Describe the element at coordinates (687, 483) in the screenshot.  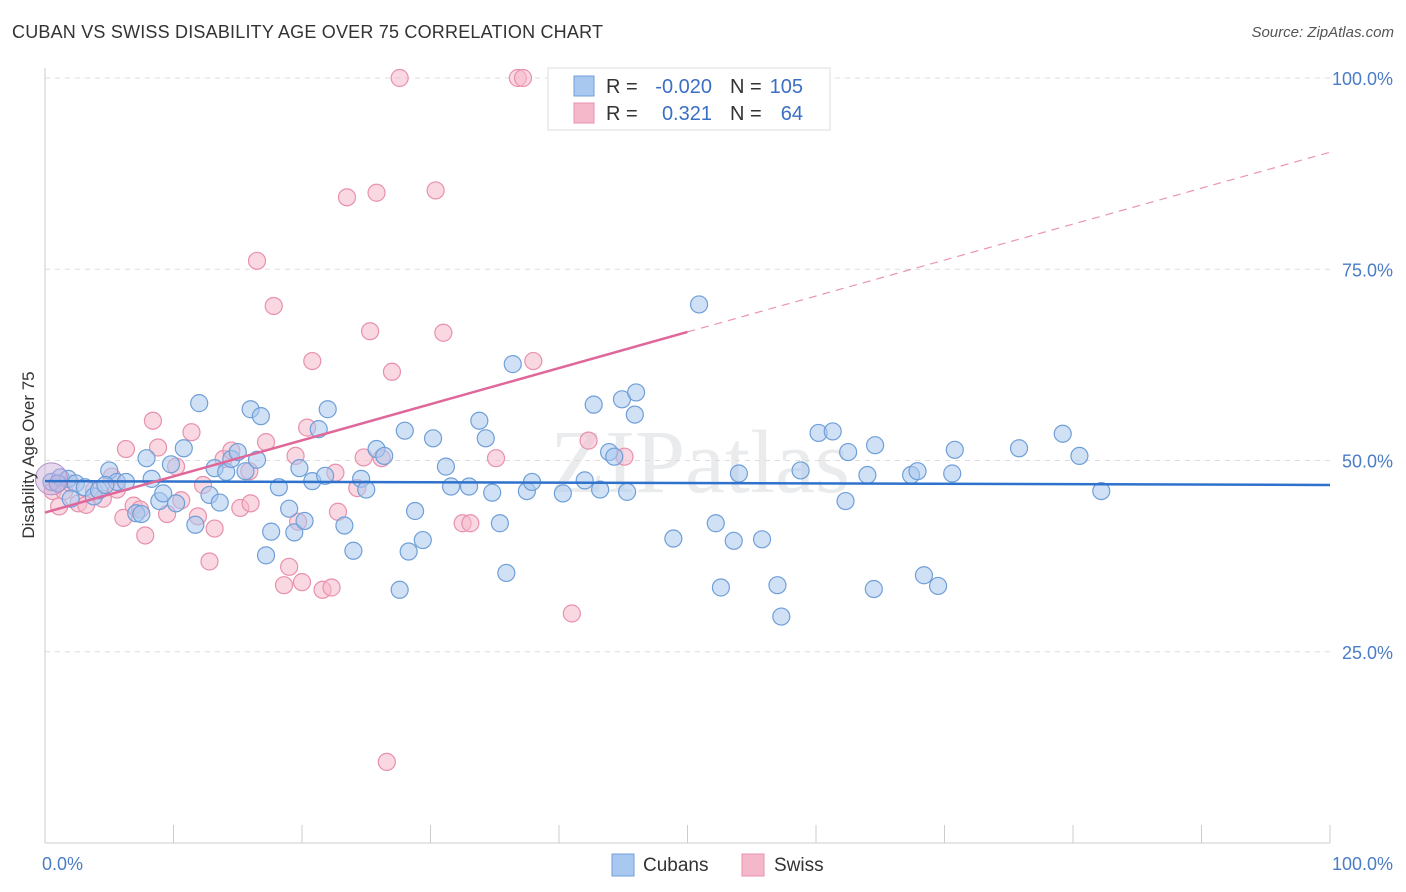
I see `cubans-trendline` at that location.